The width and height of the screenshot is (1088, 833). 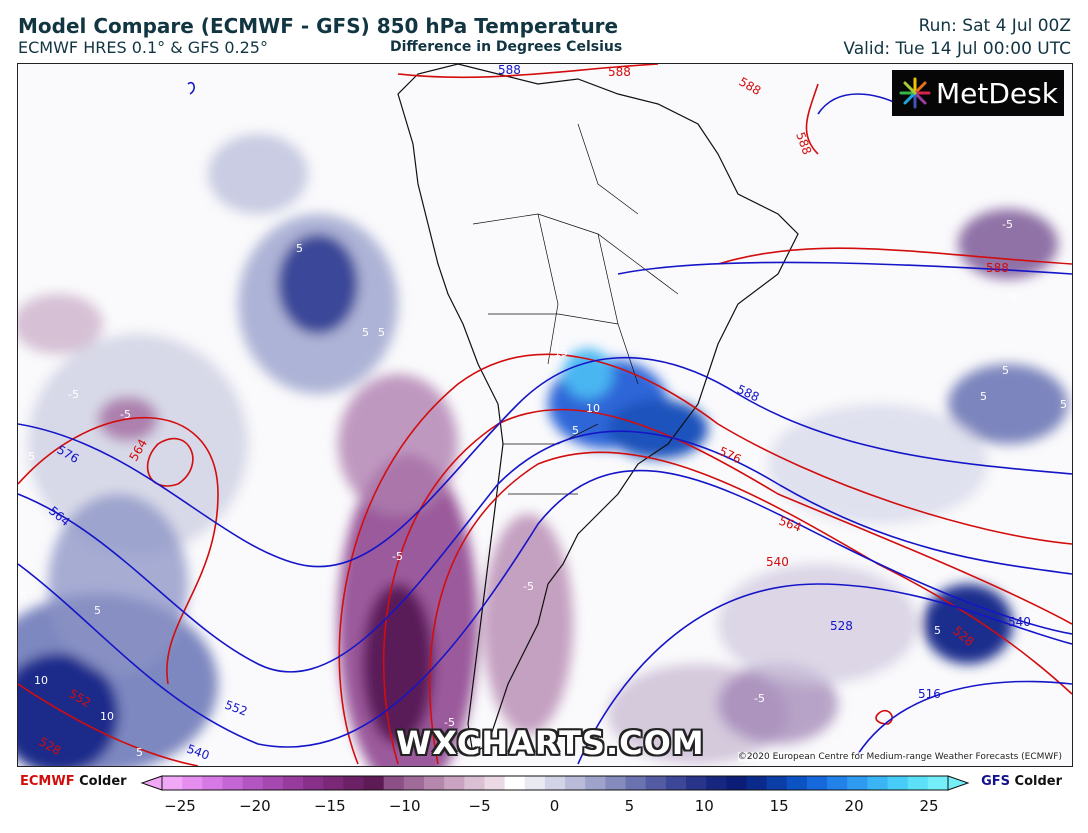 I want to click on contour-label: 516, so click(x=929, y=694).